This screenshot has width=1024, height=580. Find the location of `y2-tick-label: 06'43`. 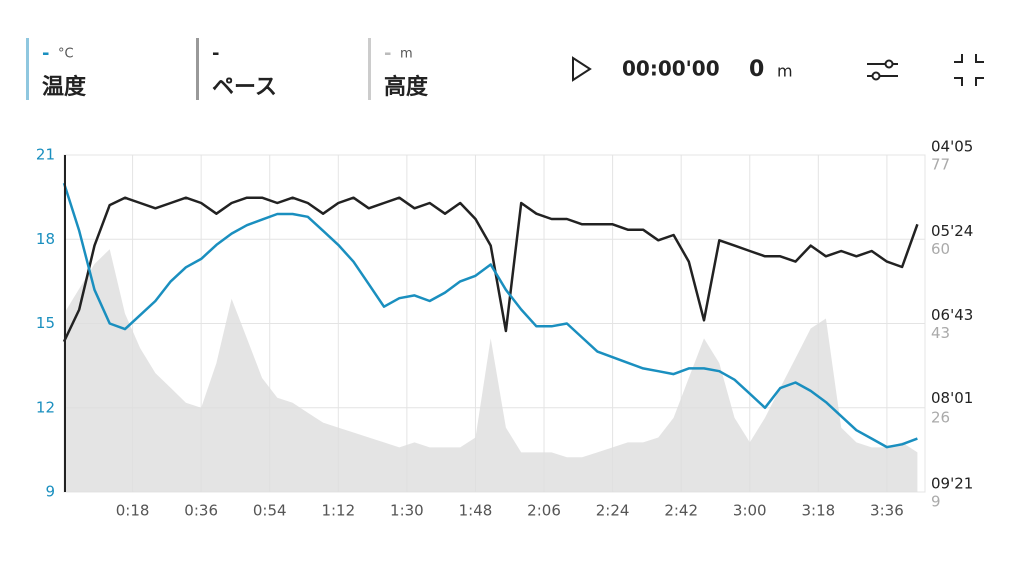

y2-tick-label: 06'43 is located at coordinates (952, 315).